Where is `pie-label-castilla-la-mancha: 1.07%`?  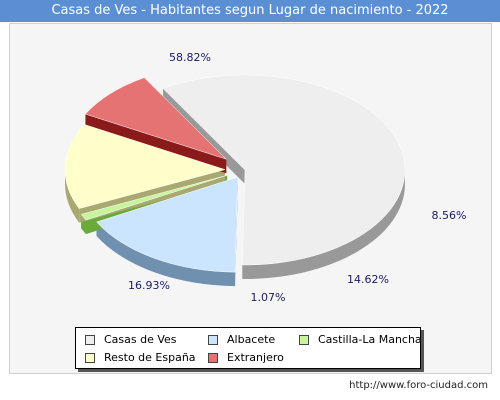
pie-label-castilla-la-mancha: 1.07% is located at coordinates (268, 297).